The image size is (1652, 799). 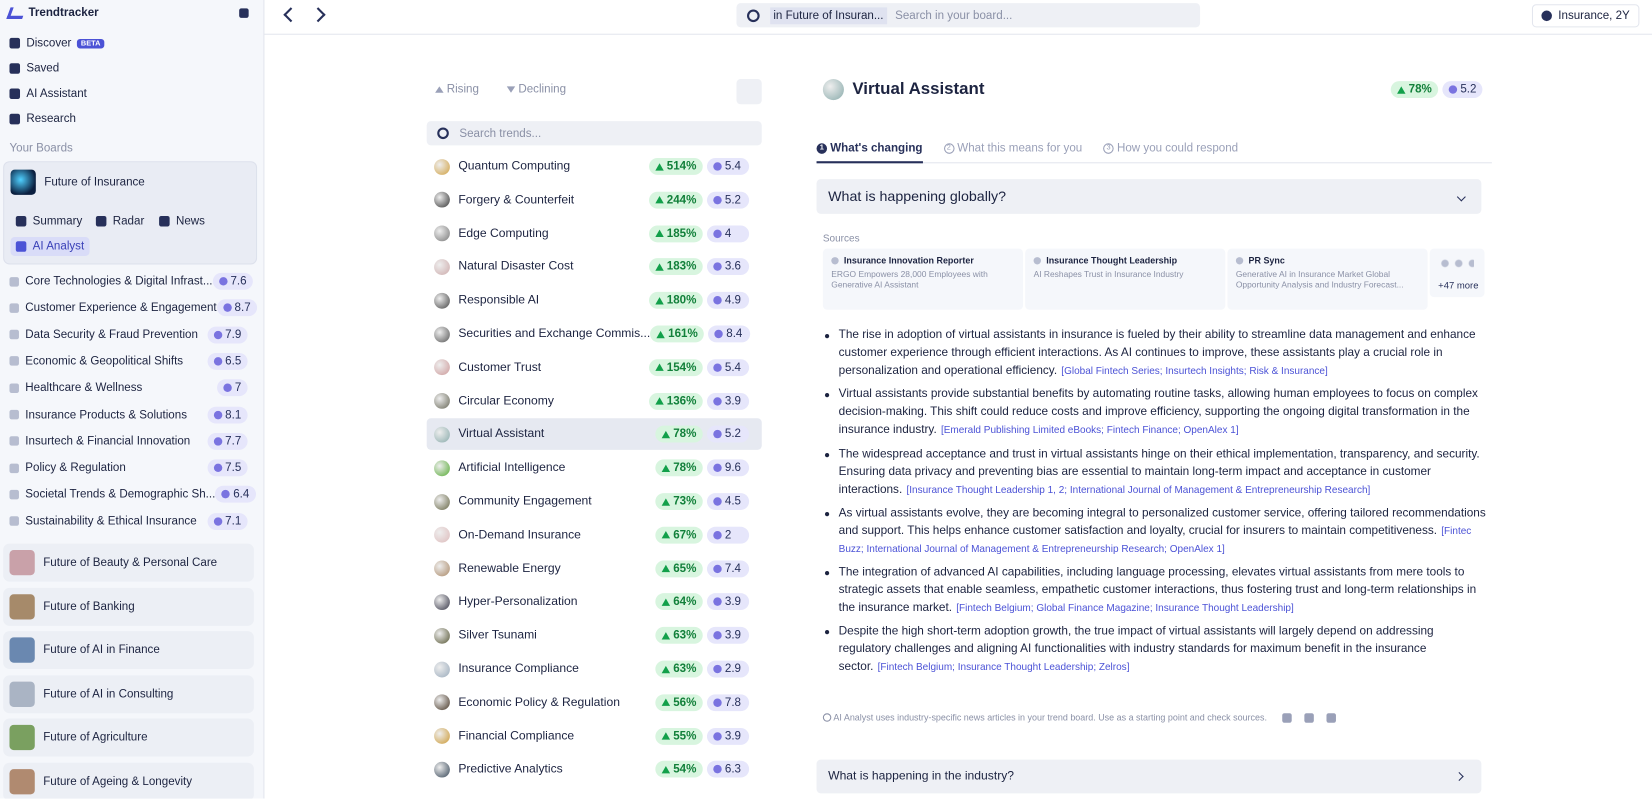 I want to click on section-header: What is happening in the industry?, so click(x=1149, y=776).